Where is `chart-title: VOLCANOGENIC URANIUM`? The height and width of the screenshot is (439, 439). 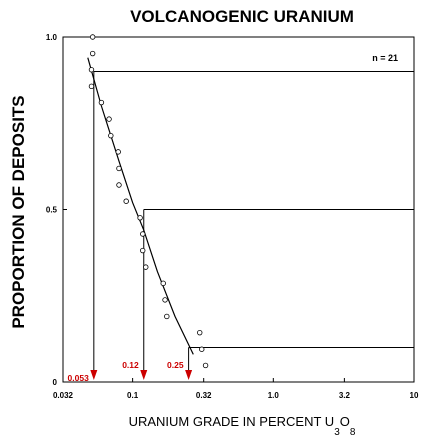
chart-title: VOLCANOGENIC URANIUM is located at coordinates (242, 16).